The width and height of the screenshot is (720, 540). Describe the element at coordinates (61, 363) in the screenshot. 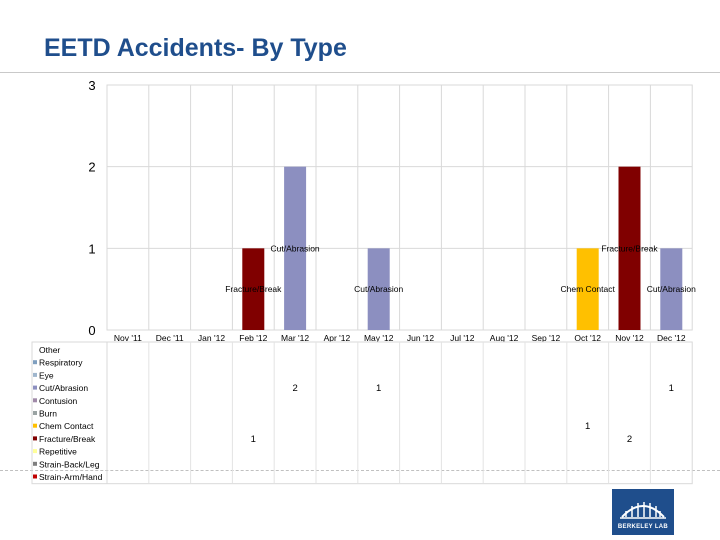

I see `legend-label: Respiratory` at that location.